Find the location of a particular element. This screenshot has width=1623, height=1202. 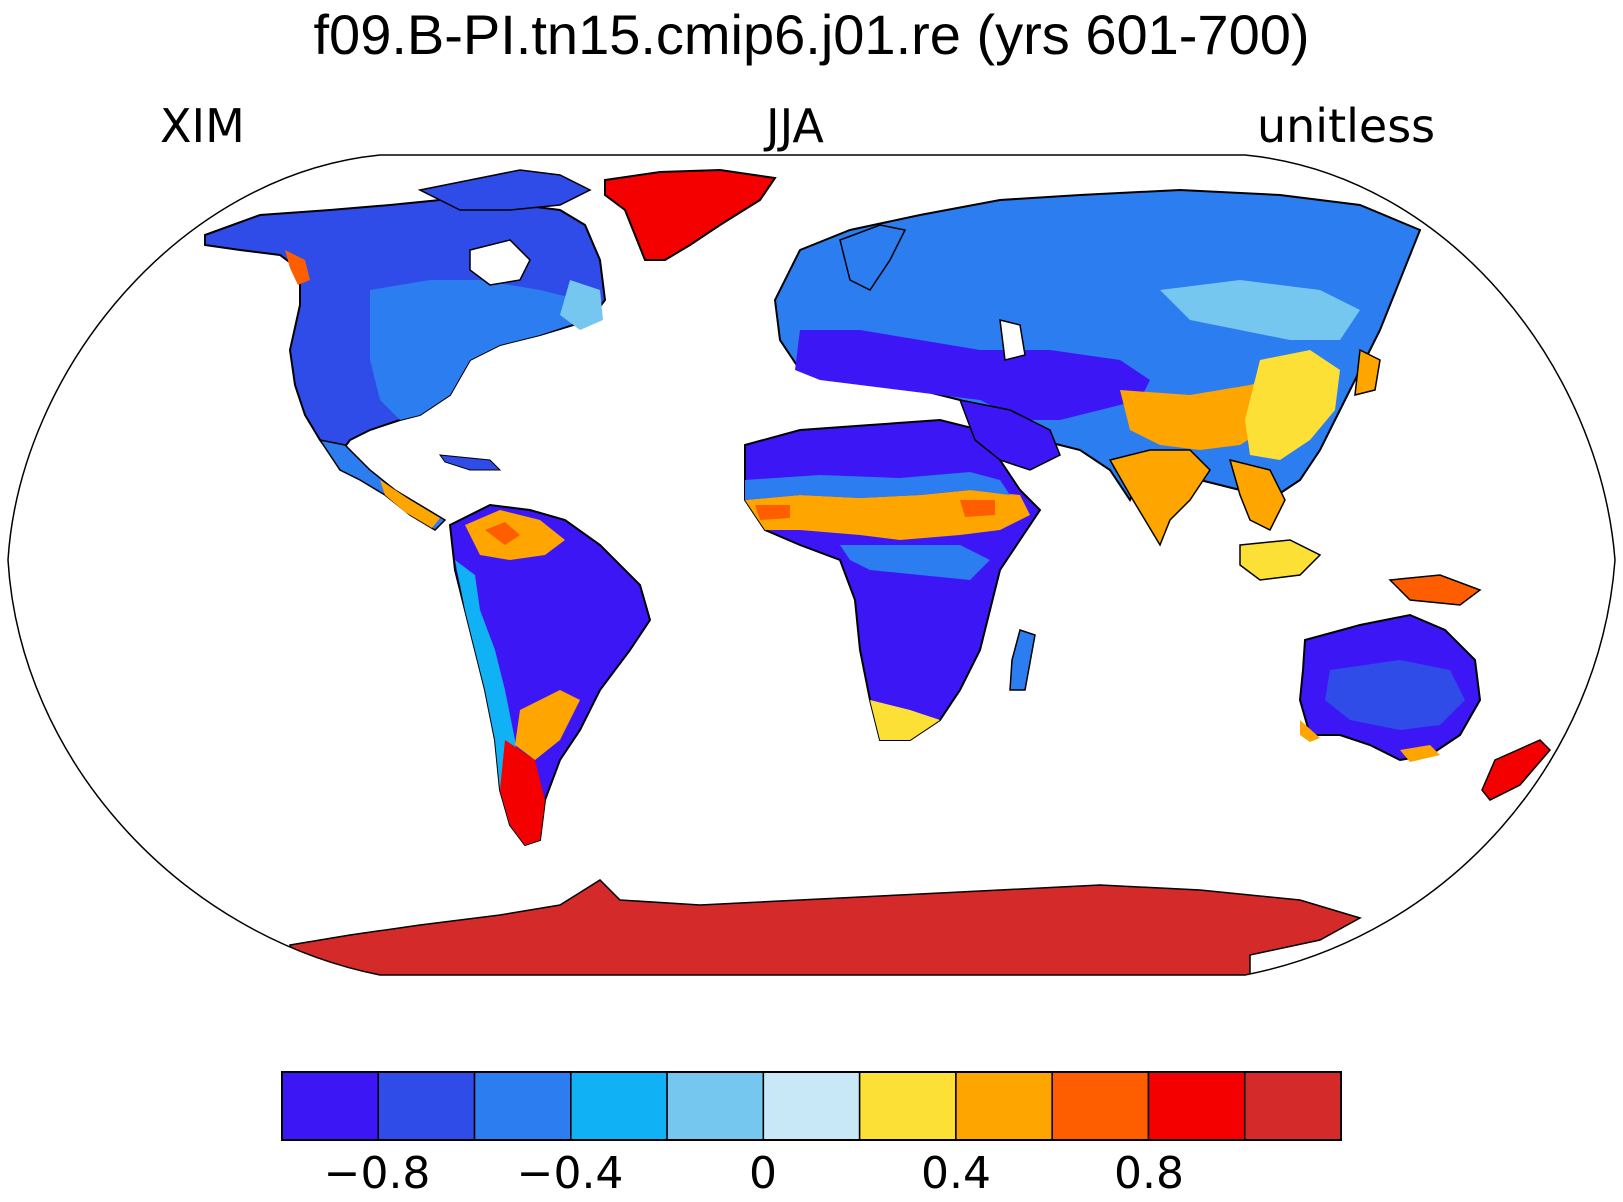

colorbar-boxes is located at coordinates (811, 1106).